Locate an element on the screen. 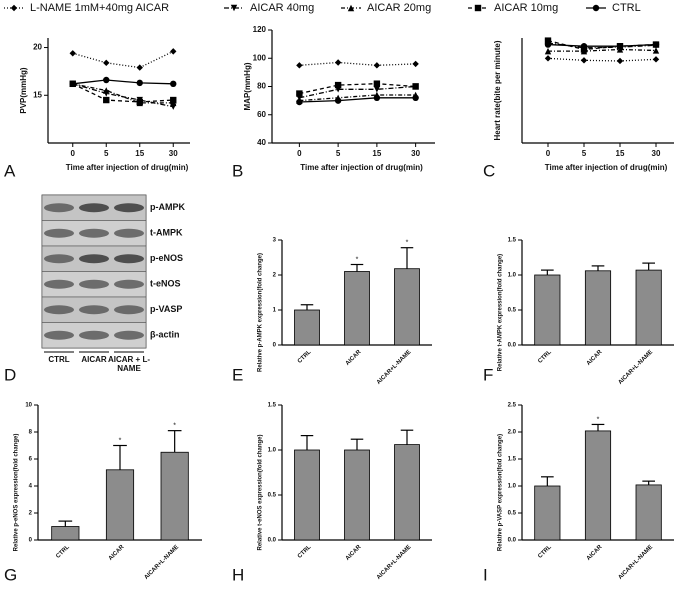 Image resolution: width=685 pixels, height=590 pixels. y-tick-label: 120 is located at coordinates (260, 29).